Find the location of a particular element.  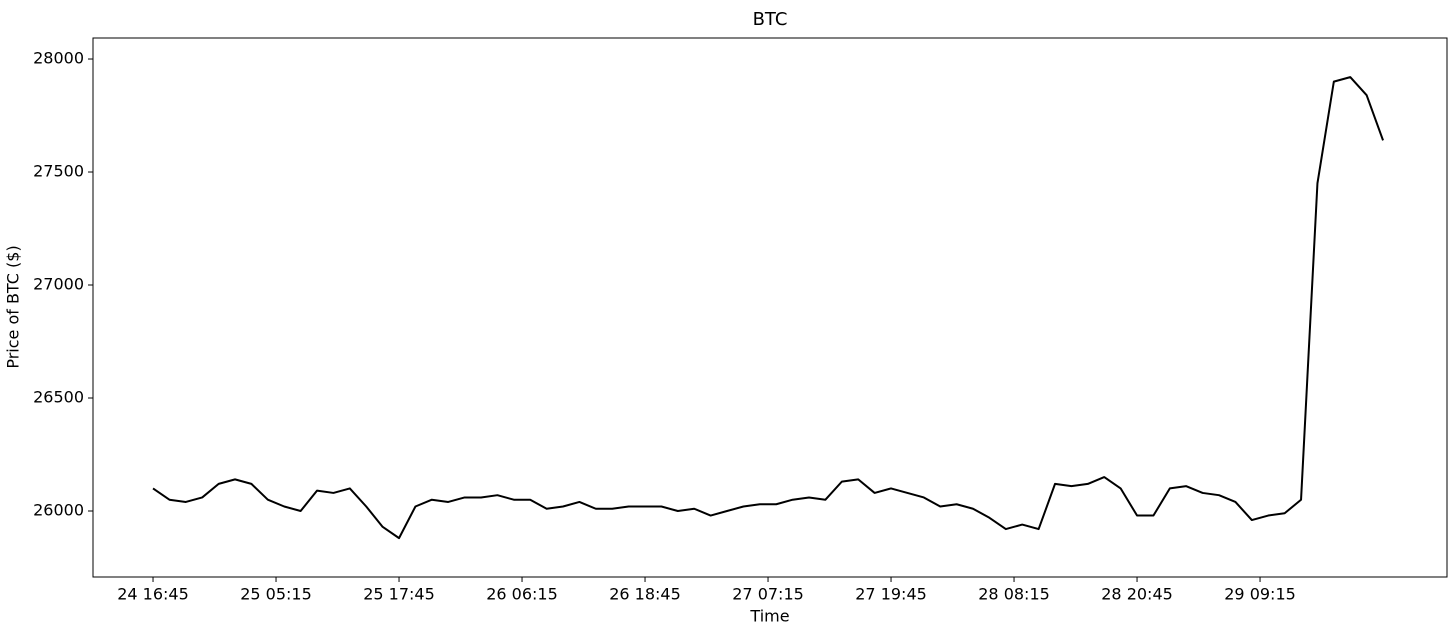

y-tick-label: 27000 is located at coordinates (58, 284).